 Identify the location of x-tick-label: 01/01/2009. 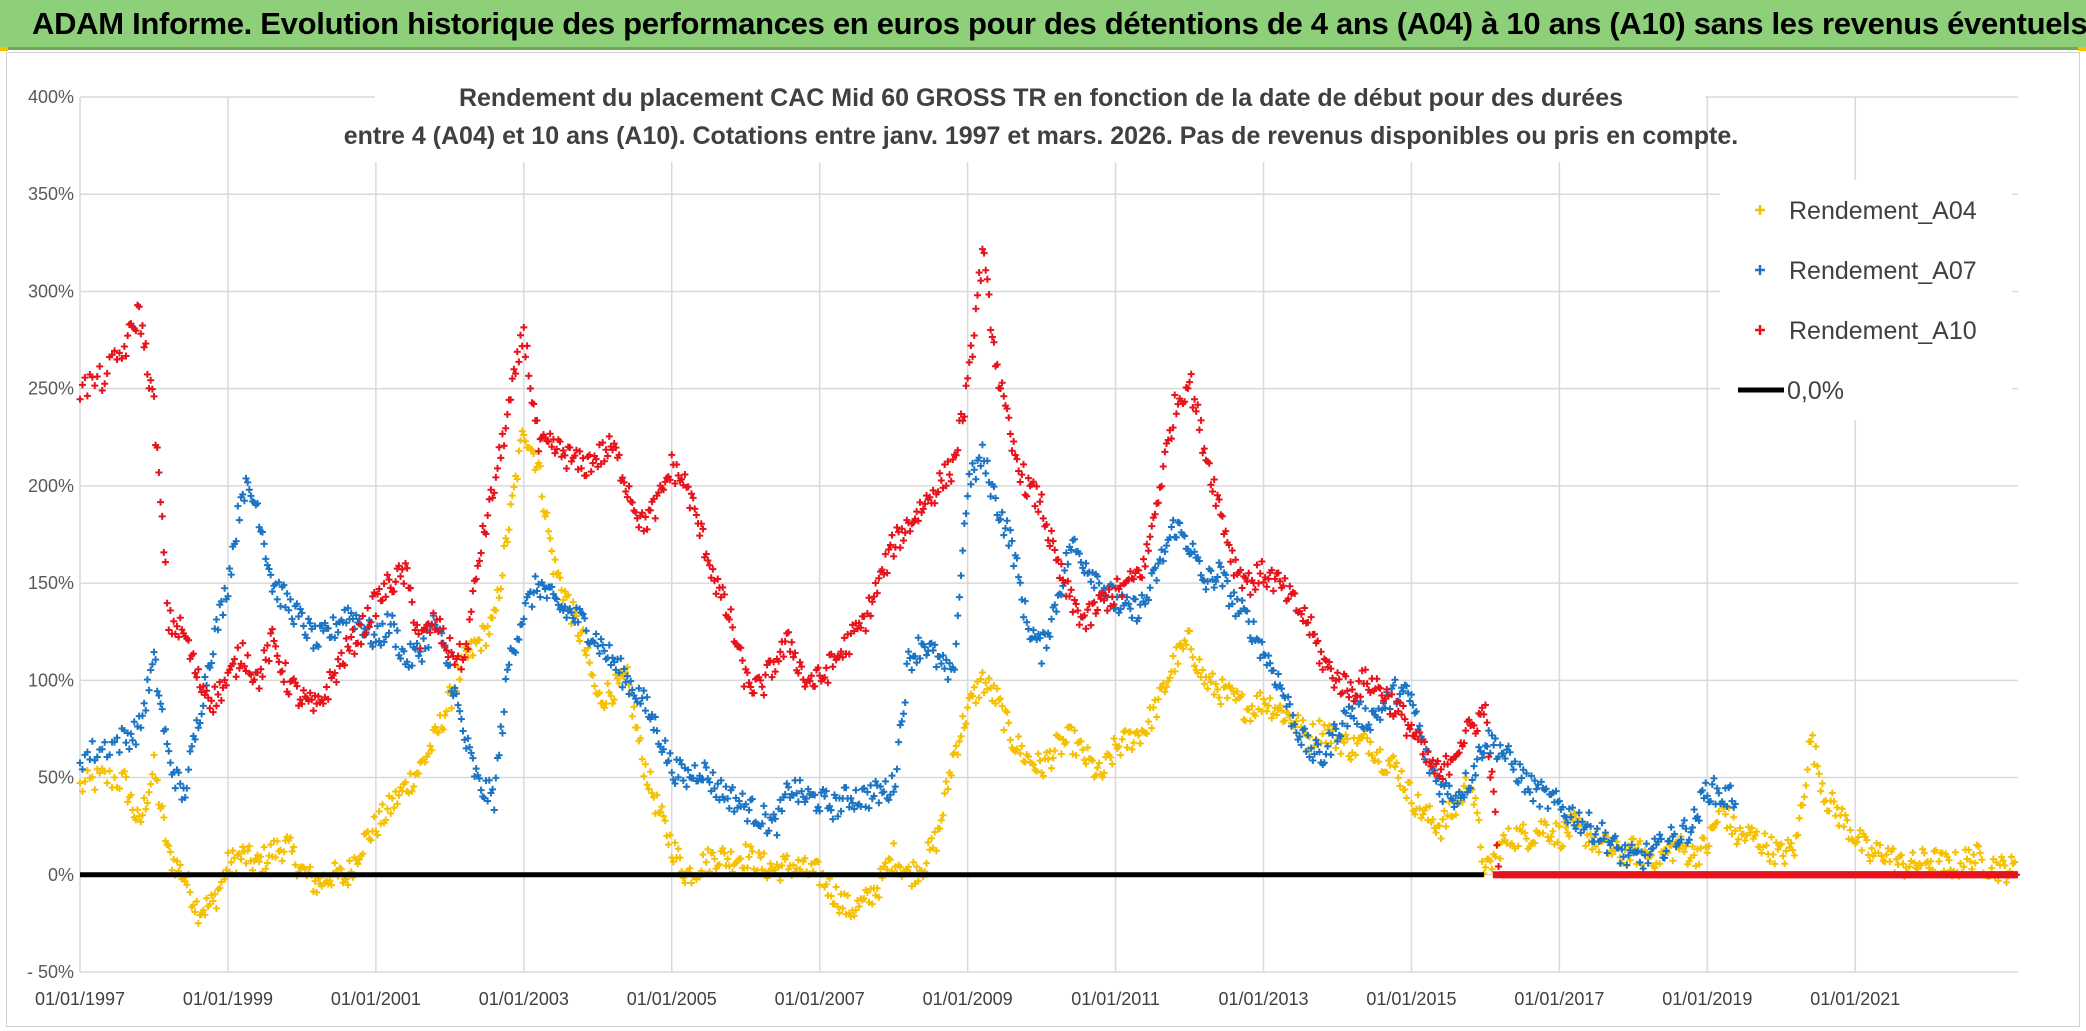
(968, 999).